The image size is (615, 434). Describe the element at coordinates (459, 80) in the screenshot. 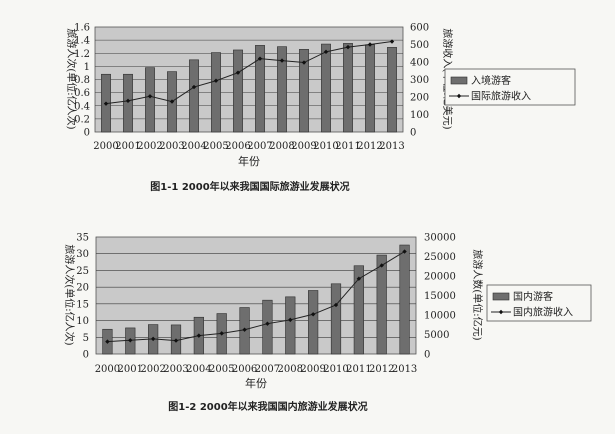

I see `legend-bar-swatch` at that location.